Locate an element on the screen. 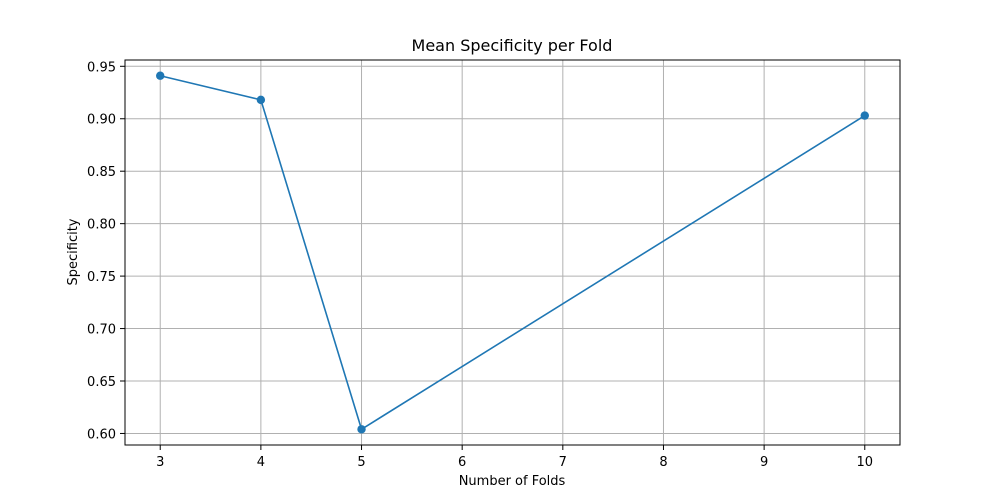 This screenshot has width=1000, height=500. x-axis-label: Number of Folds is located at coordinates (512, 481).